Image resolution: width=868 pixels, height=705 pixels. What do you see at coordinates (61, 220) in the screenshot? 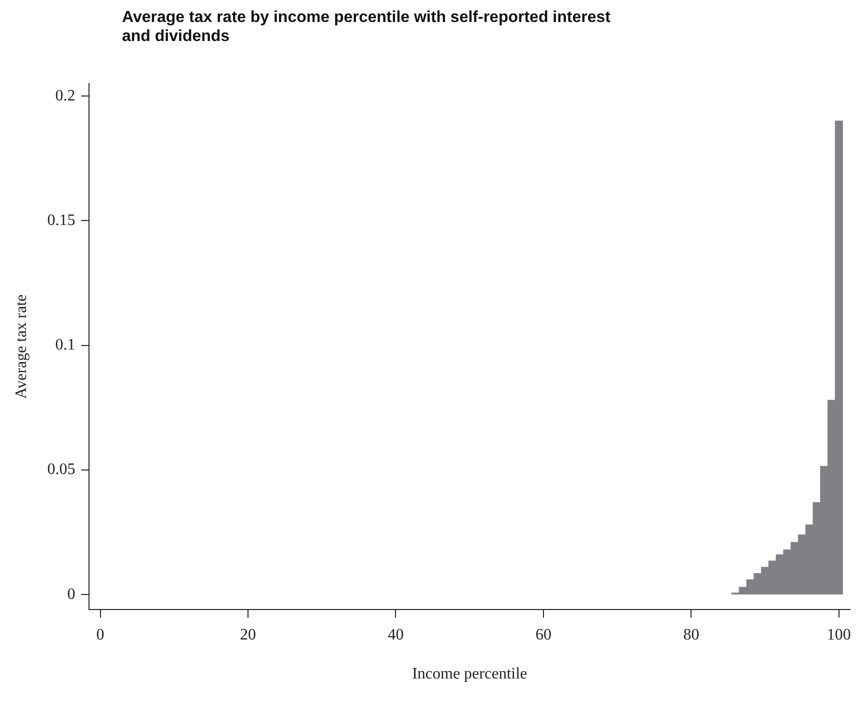
I see `y-tick-label: 0.15` at bounding box center [61, 220].